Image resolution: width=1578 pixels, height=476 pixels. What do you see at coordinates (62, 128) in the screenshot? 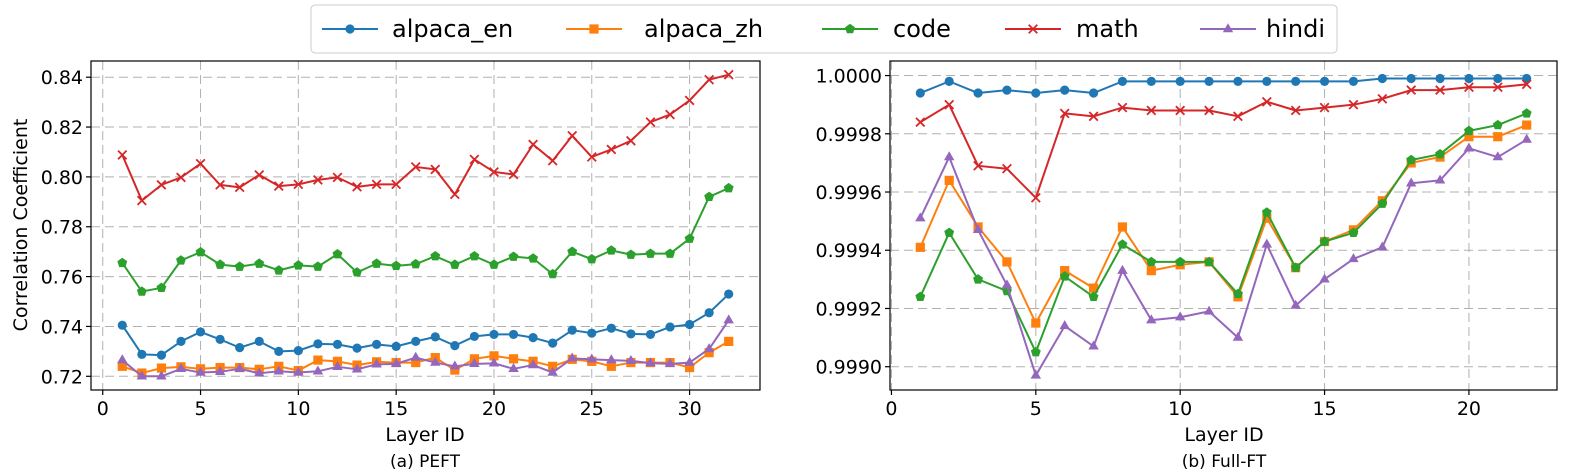
I see `y-tick-label-peft: 0.82` at bounding box center [62, 128].